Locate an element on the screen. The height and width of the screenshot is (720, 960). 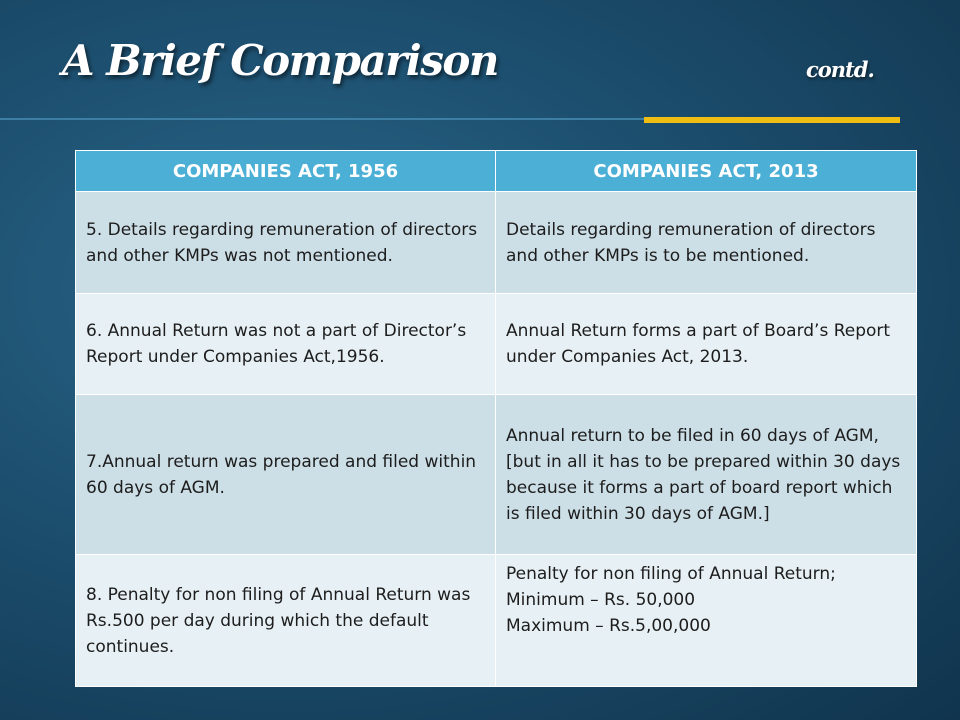
penalty-minimum-line: Minimum – Rs. 50,000 is located at coordinates (601, 600).